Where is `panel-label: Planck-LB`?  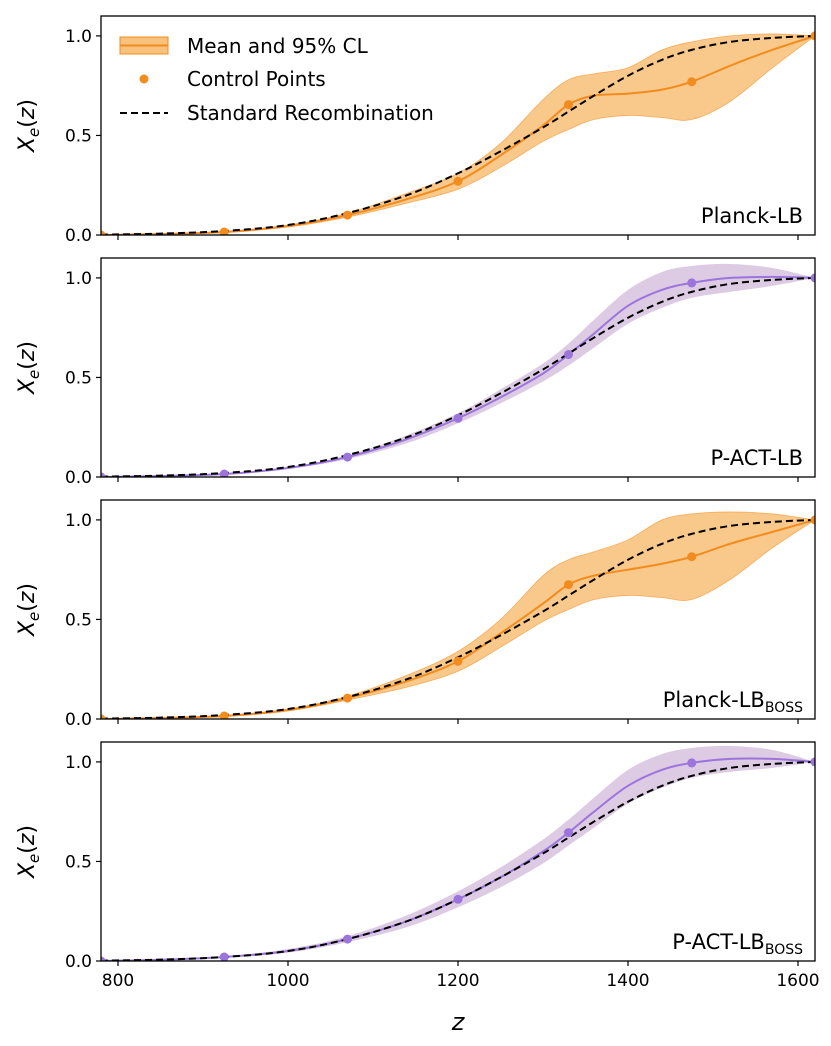 panel-label: Planck-LB is located at coordinates (752, 216).